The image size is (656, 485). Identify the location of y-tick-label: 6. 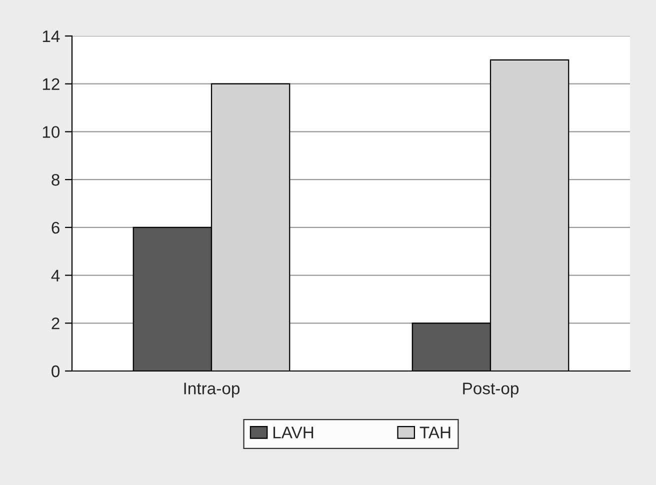
(56, 228).